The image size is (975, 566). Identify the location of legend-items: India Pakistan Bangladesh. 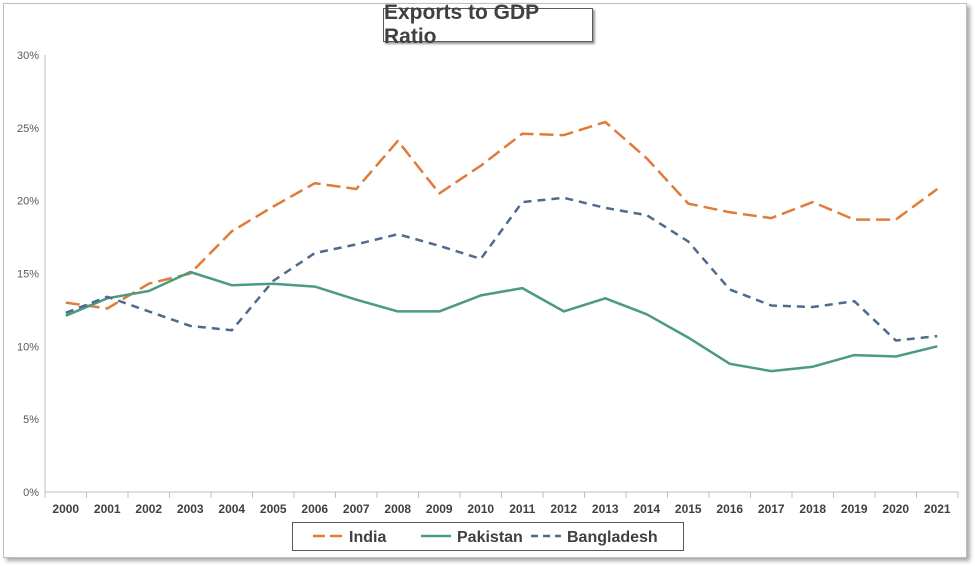
(485, 537).